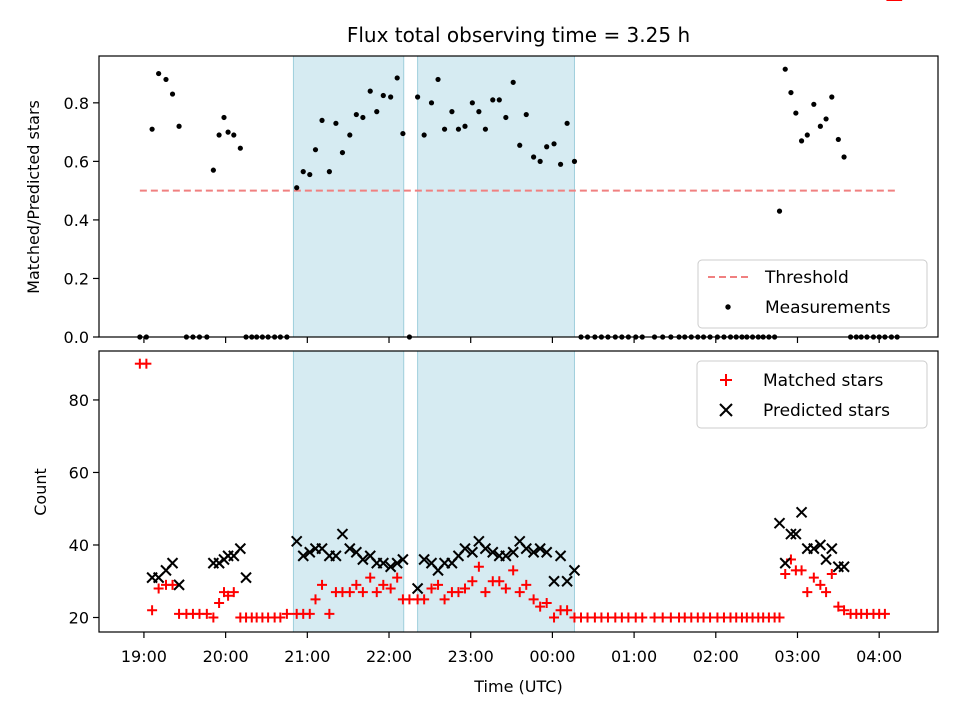 The width and height of the screenshot is (960, 724). Describe the element at coordinates (226, 656) in the screenshot. I see `x-tick-label: 20:00` at that location.